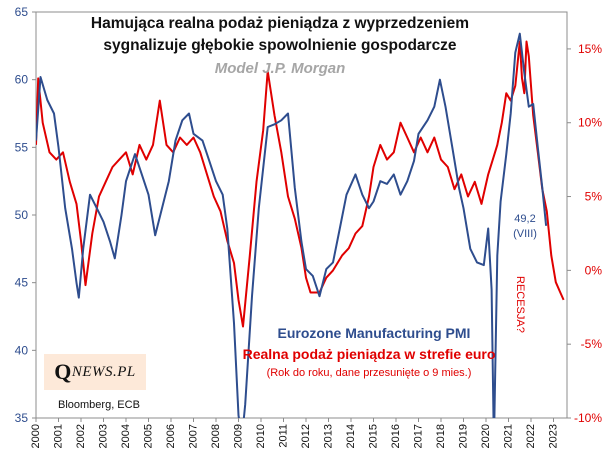  What do you see at coordinates (280, 68) in the screenshot?
I see `chart-subtitle: Model J.P. Morgan` at bounding box center [280, 68].